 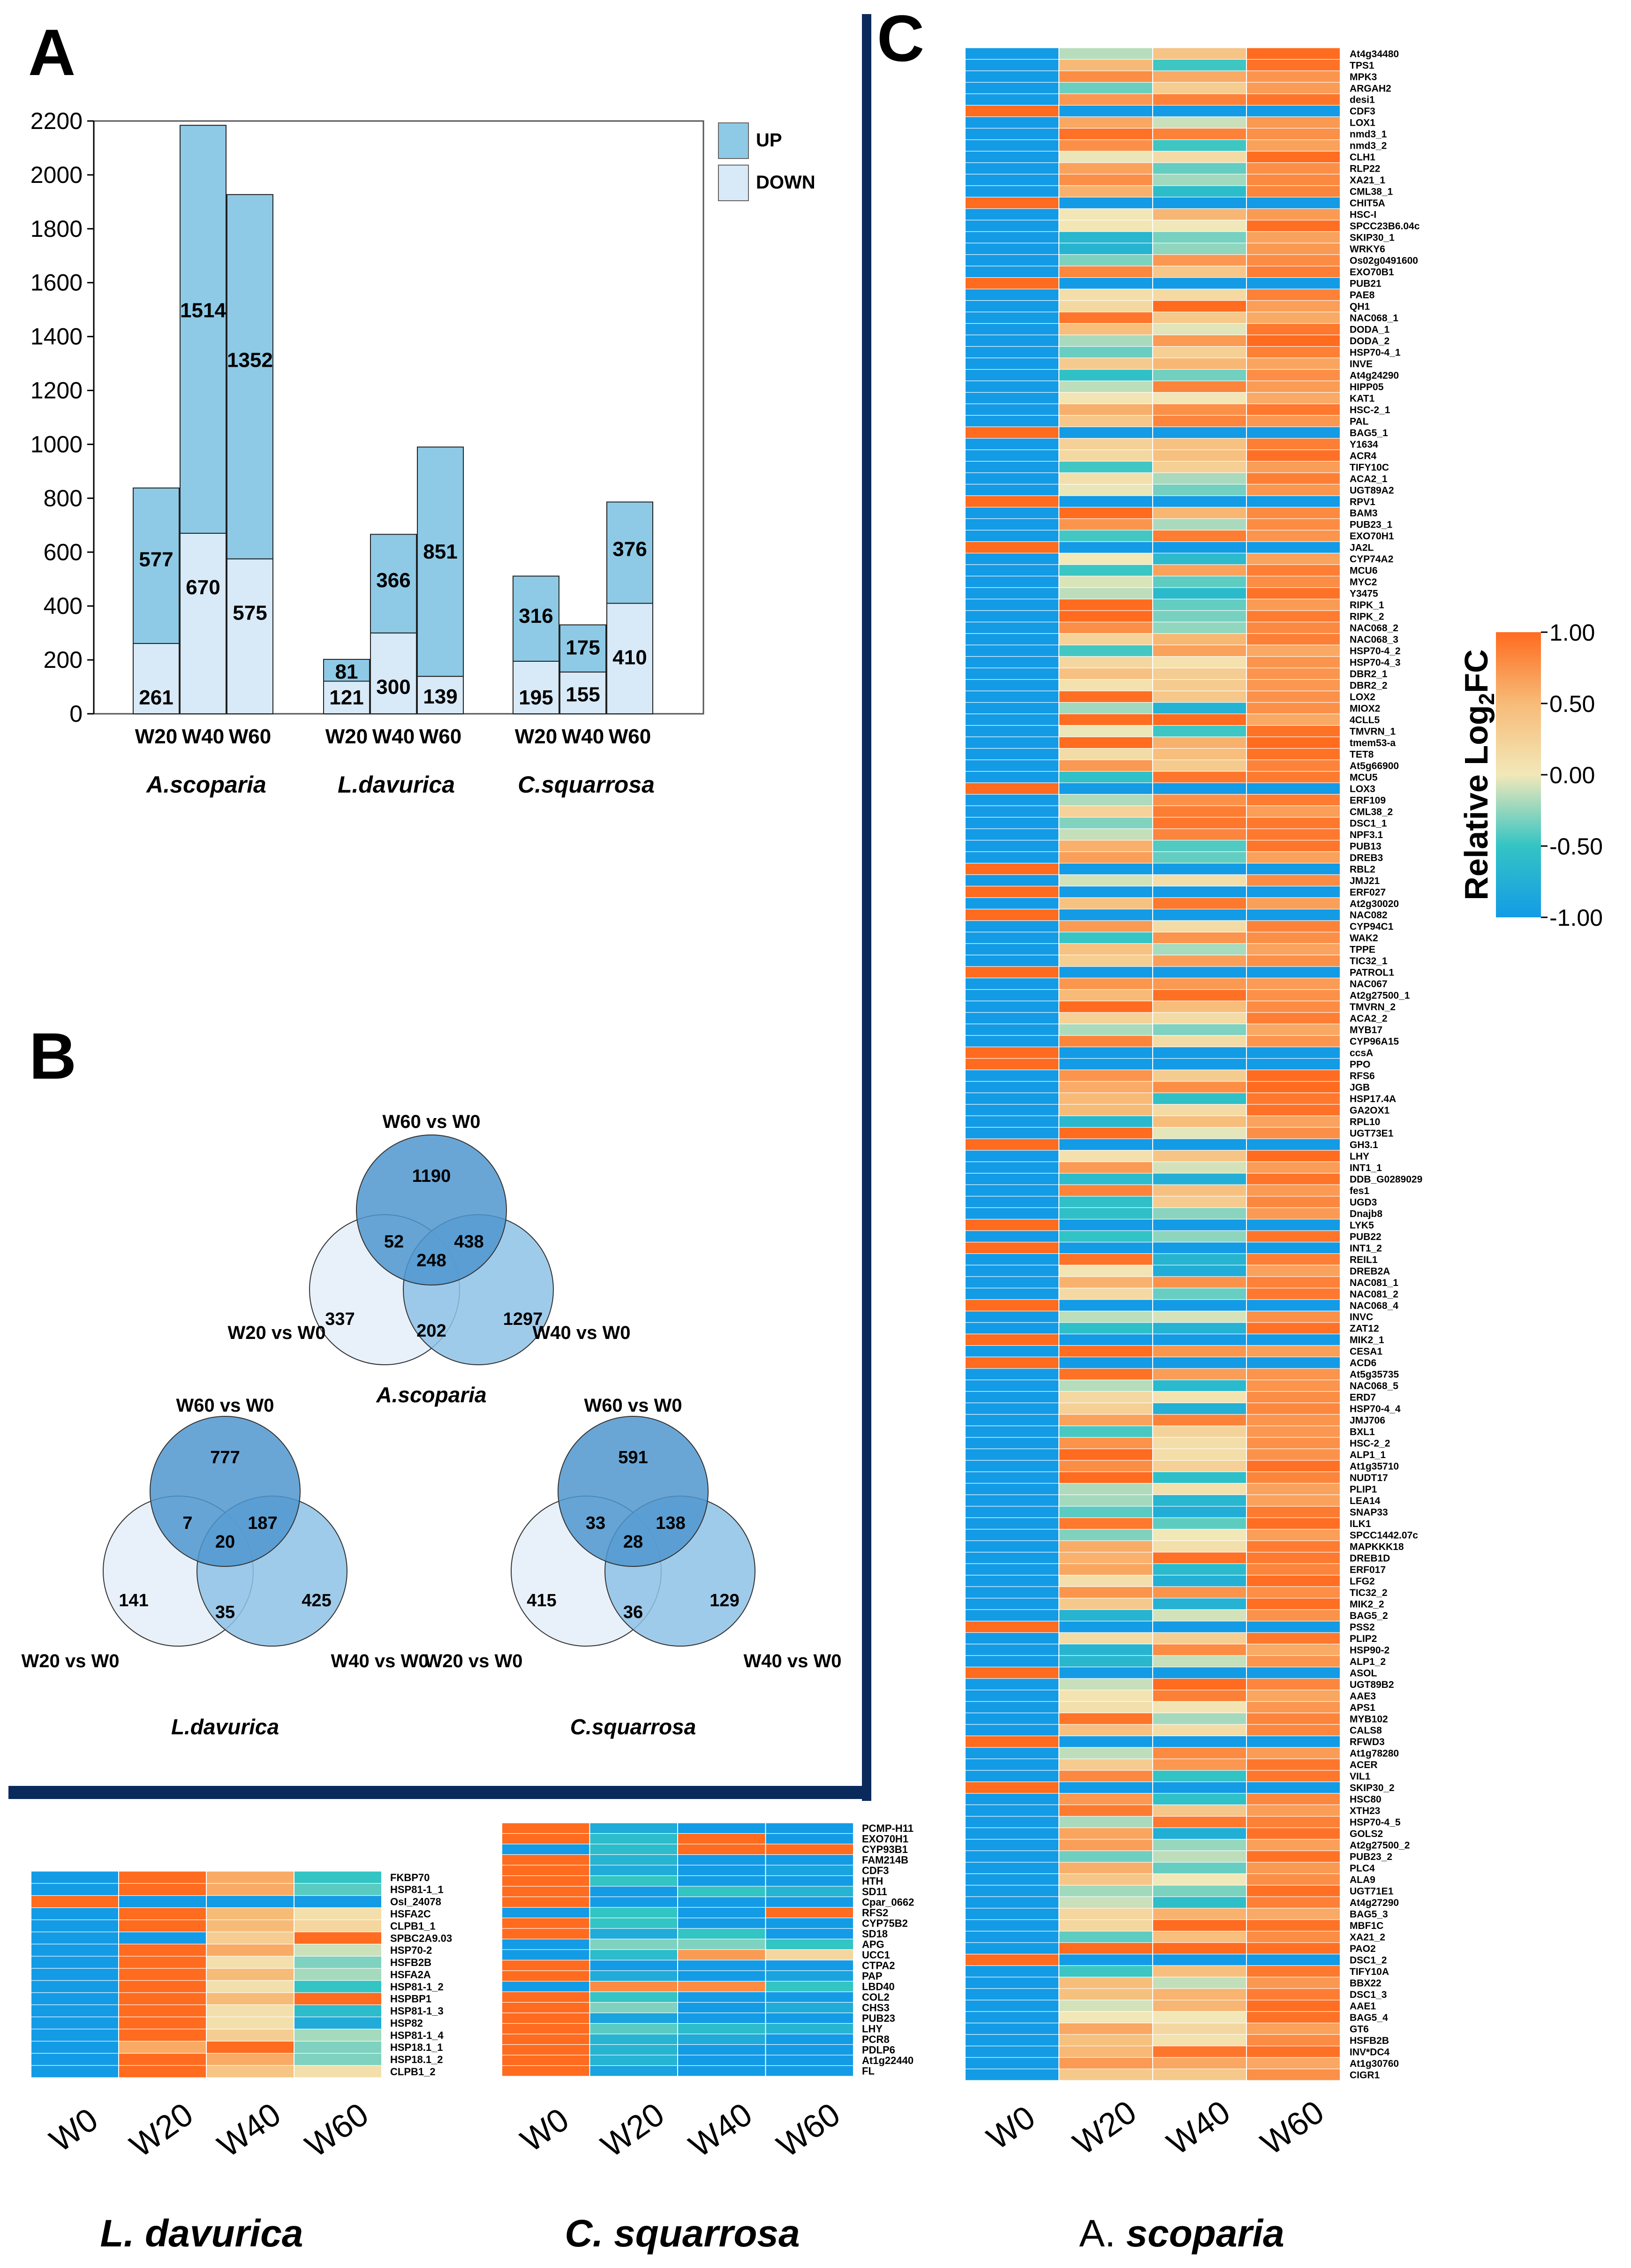 What do you see at coordinates (1359, 421) in the screenshot?
I see `heatmap-row-label: PAL` at bounding box center [1359, 421].